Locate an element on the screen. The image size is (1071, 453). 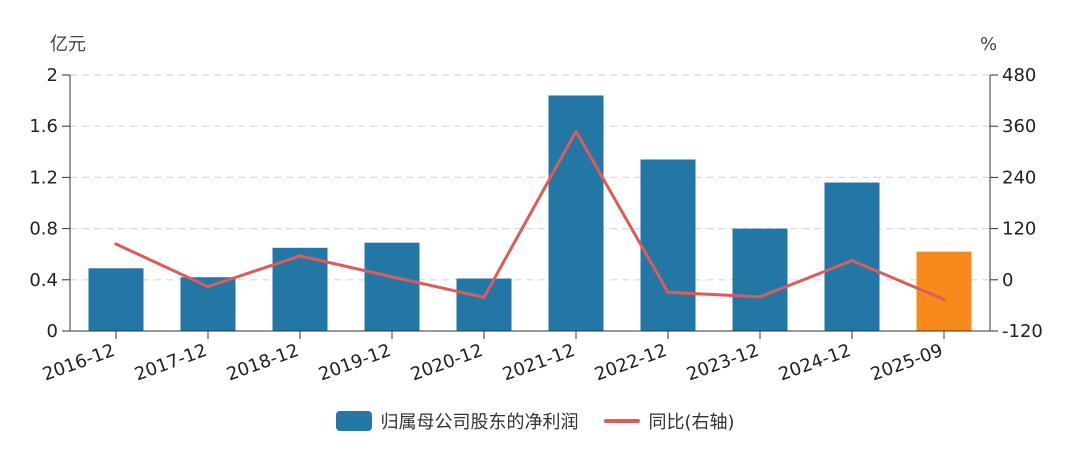
legend-label-yoy: 同比(右轴) is located at coordinates (691, 422).